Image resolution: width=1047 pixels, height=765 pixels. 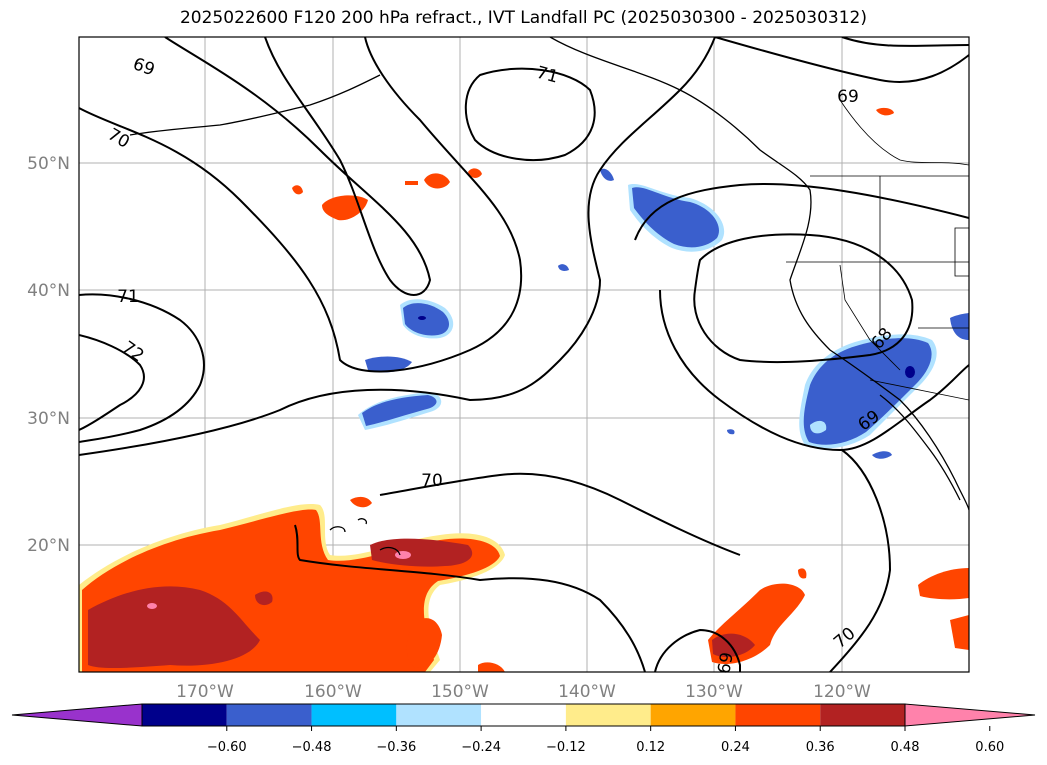 I want to click on colorbar-tick-label: −0.60, so click(x=227, y=747).